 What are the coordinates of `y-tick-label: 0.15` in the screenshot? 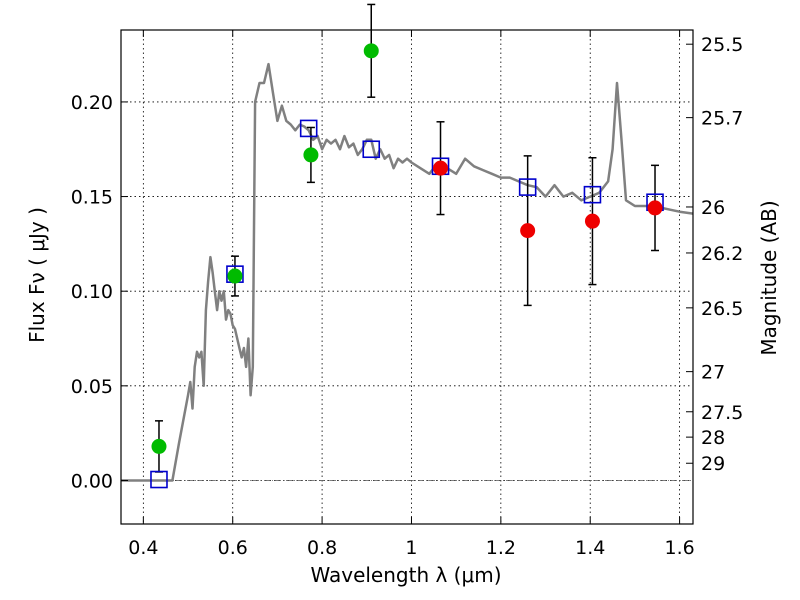 It's located at (92, 198).